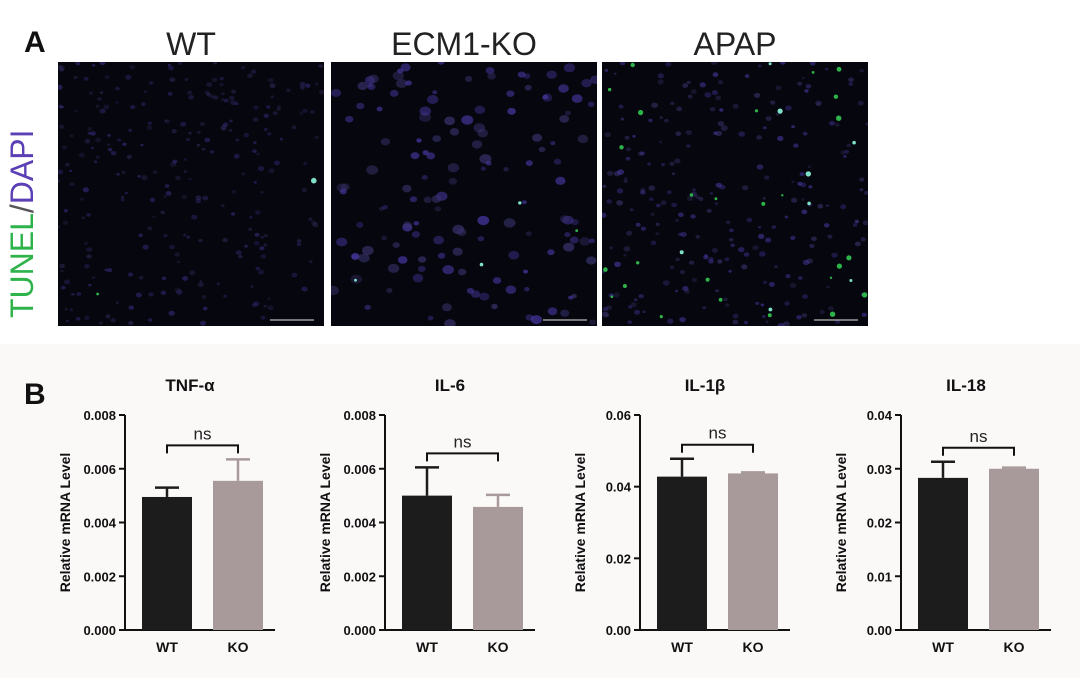  What do you see at coordinates (35, 42) in the screenshot?
I see `panel-a-letter: A` at bounding box center [35, 42].